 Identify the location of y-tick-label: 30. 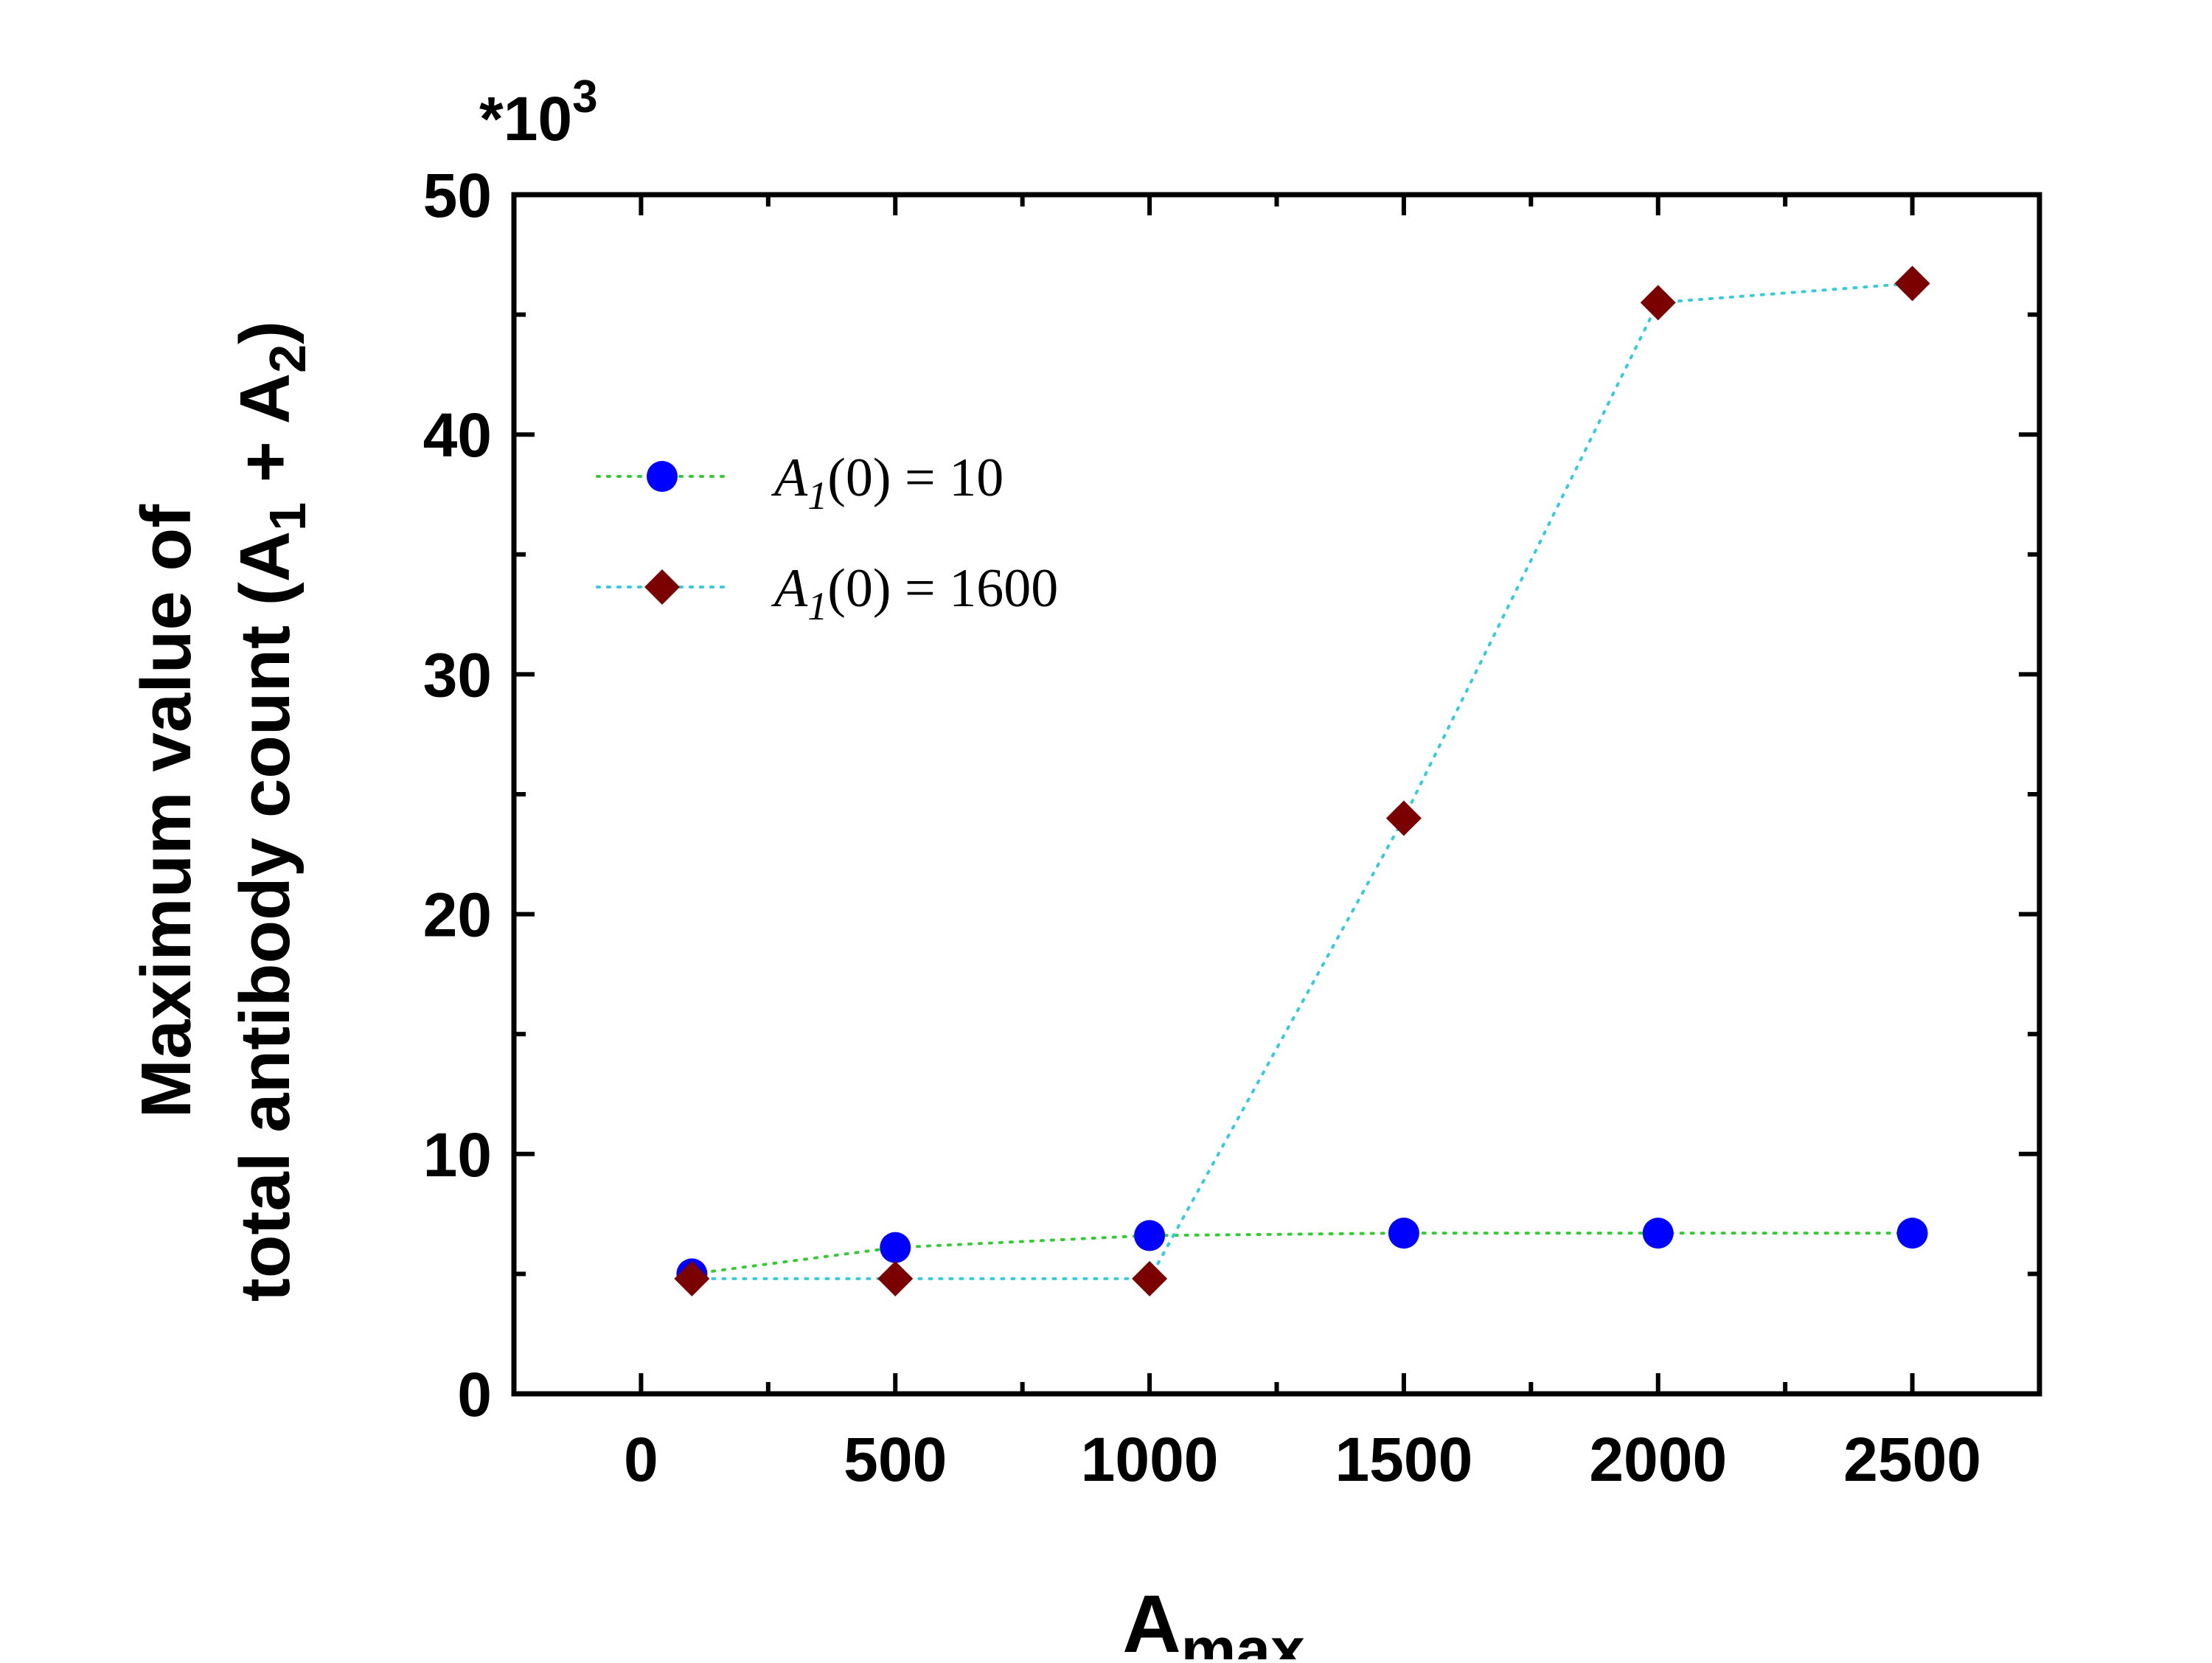
(457, 674).